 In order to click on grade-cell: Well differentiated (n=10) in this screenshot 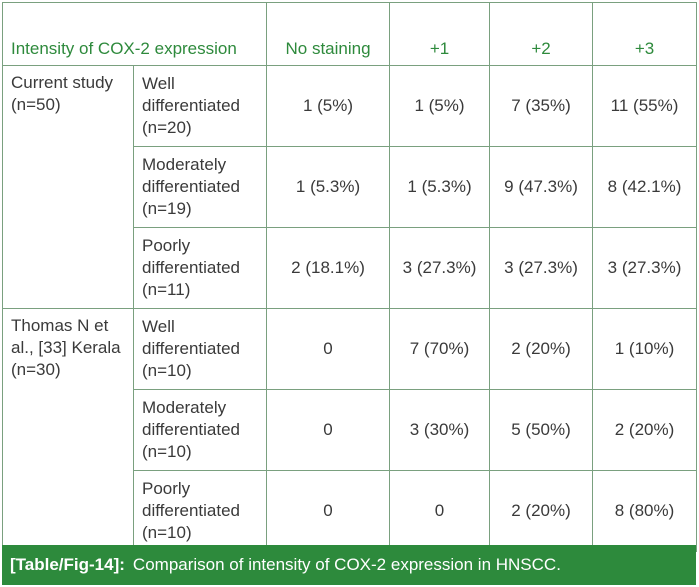, I will do `click(200, 349)`.